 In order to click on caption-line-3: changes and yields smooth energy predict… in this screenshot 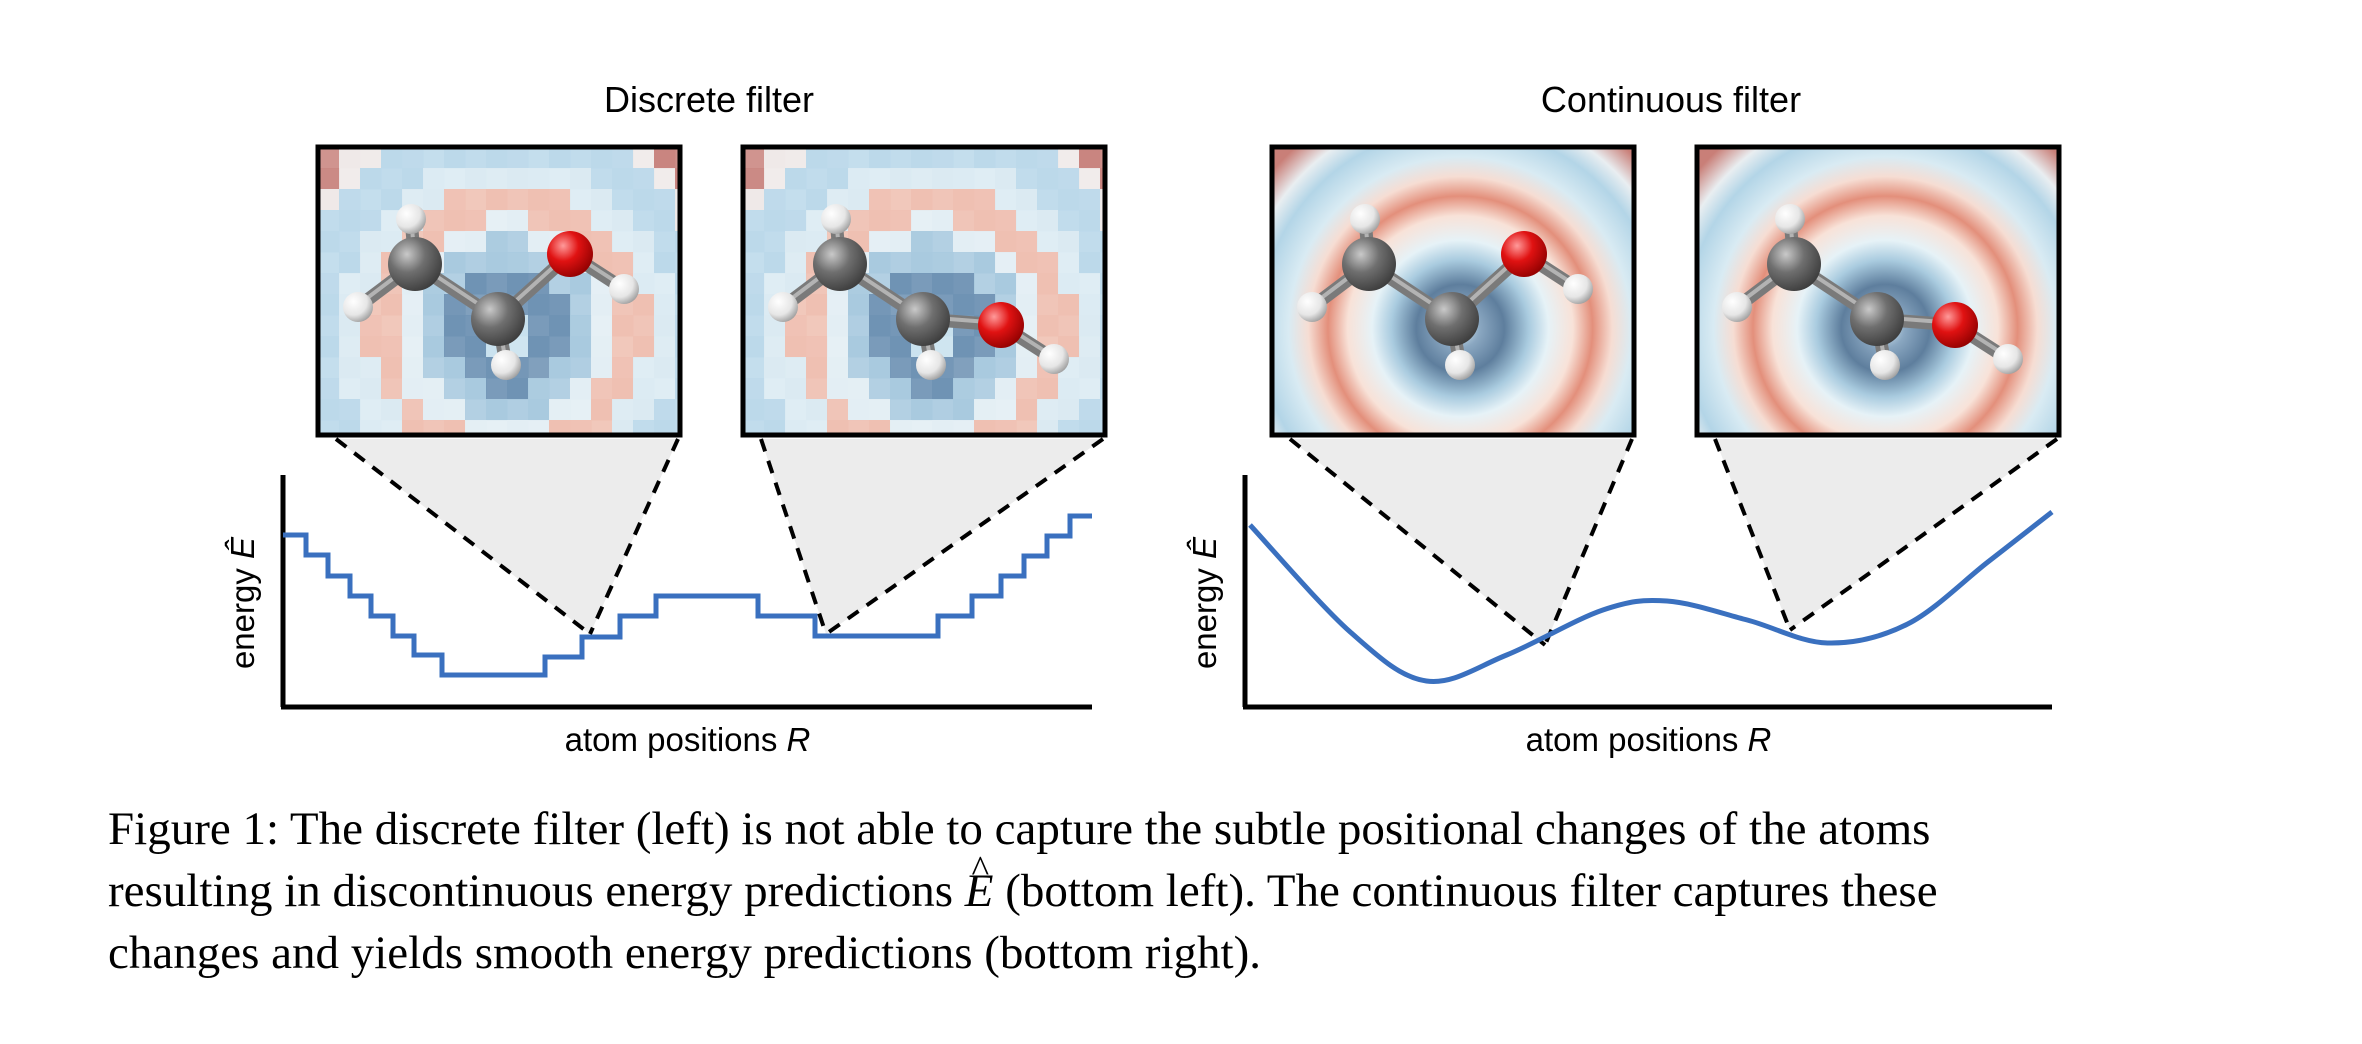, I will do `click(685, 953)`.